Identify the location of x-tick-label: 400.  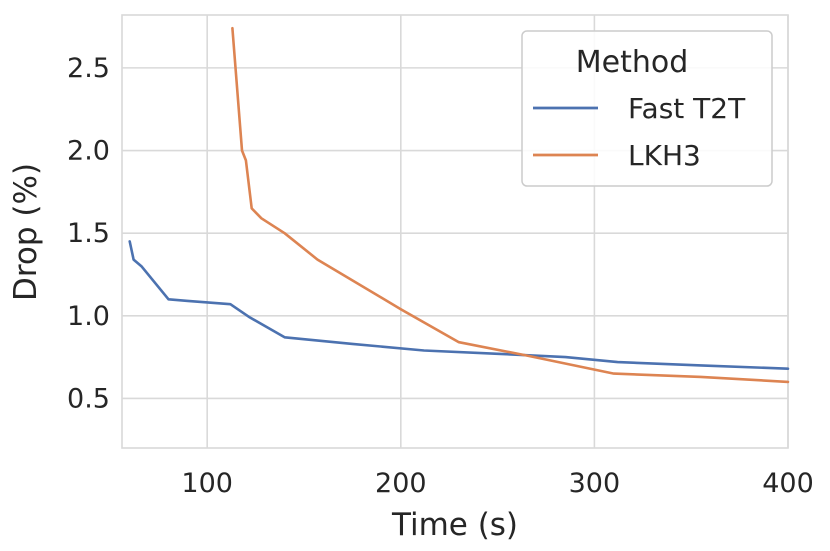
(788, 483).